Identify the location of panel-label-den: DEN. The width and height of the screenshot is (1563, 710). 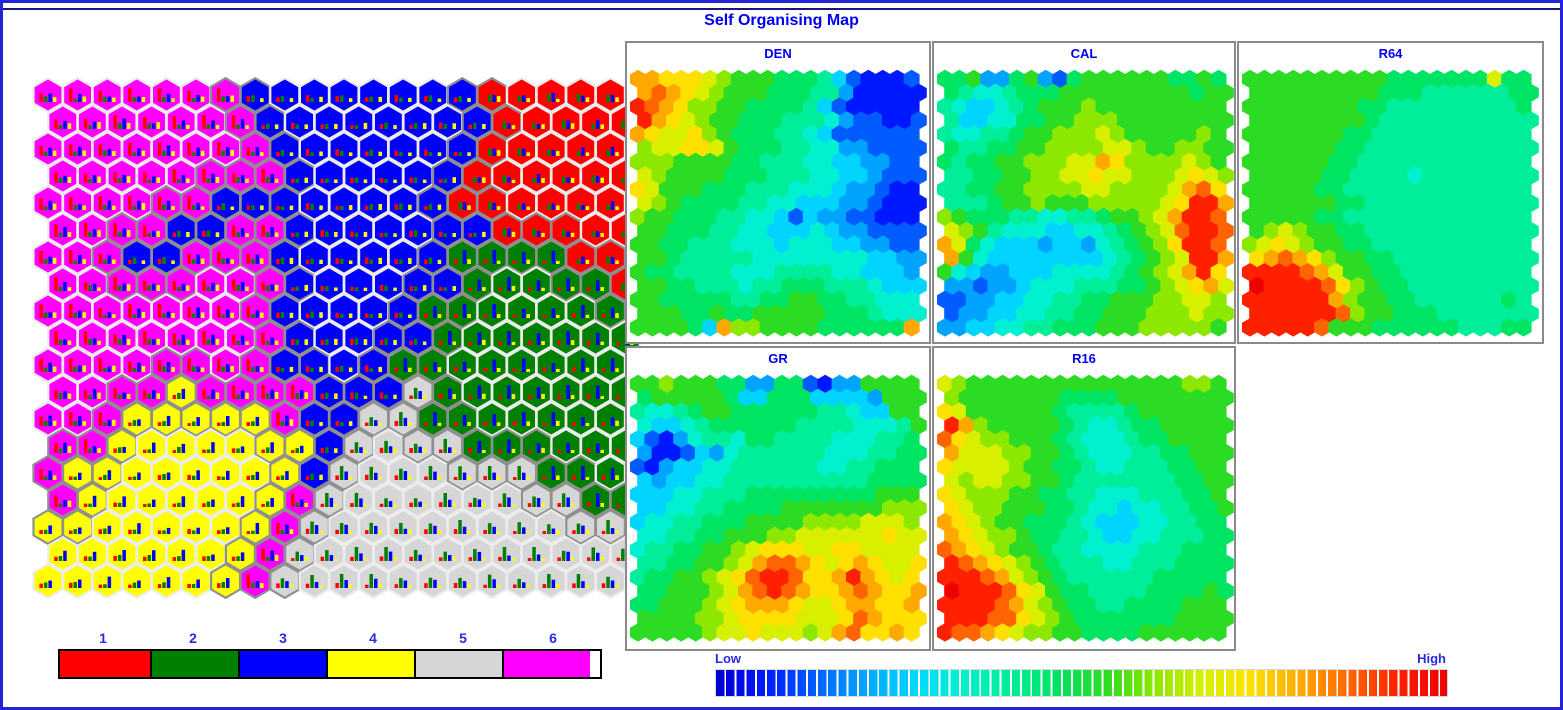
(778, 53).